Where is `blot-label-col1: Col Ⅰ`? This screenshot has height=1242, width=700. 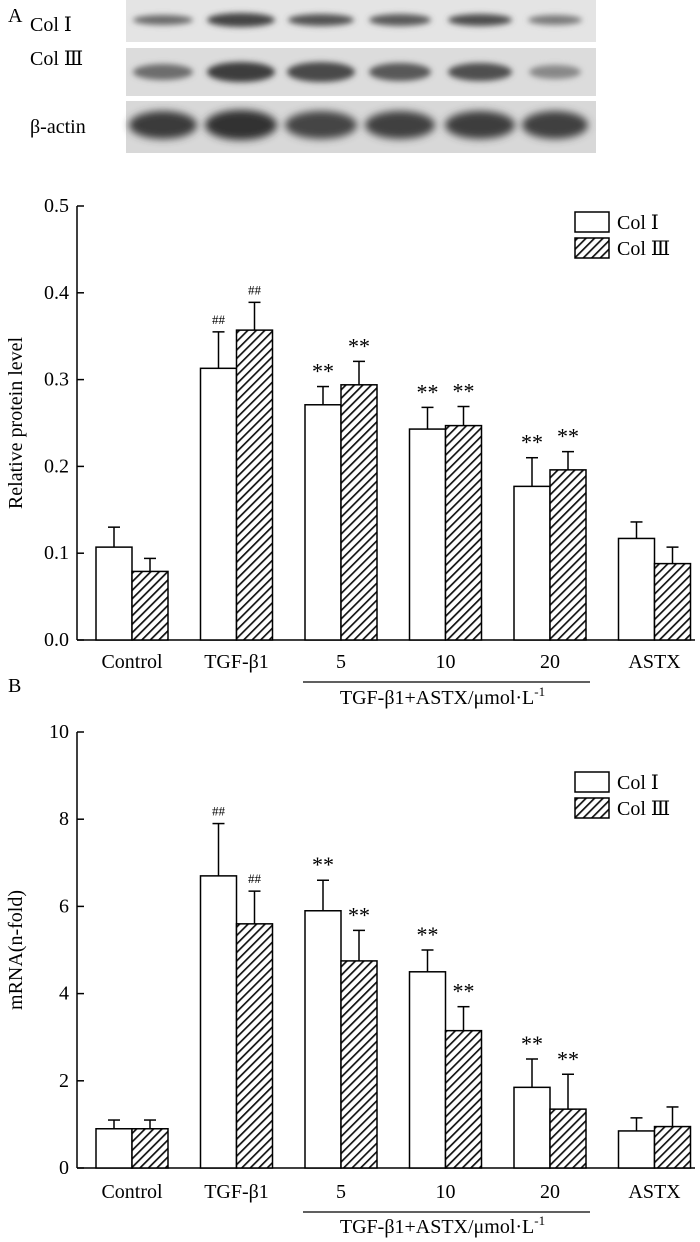
blot-label-col1: Col Ⅰ is located at coordinates (51, 25).